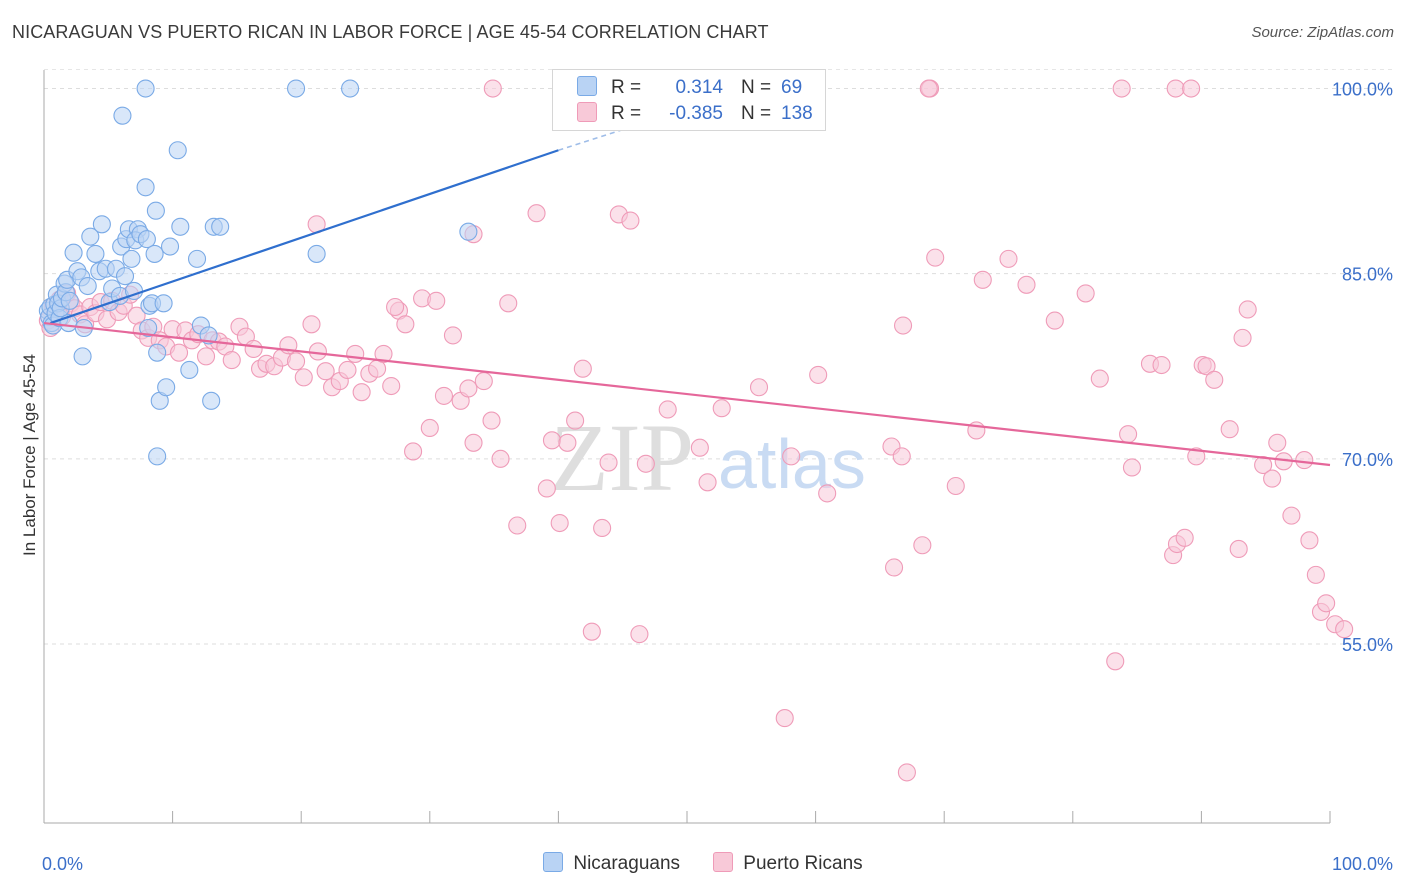 Image resolution: width=1406 pixels, height=892 pixels. Describe the element at coordinates (1367, 275) in the screenshot. I see `y-tick-label: 85.0%` at that location.